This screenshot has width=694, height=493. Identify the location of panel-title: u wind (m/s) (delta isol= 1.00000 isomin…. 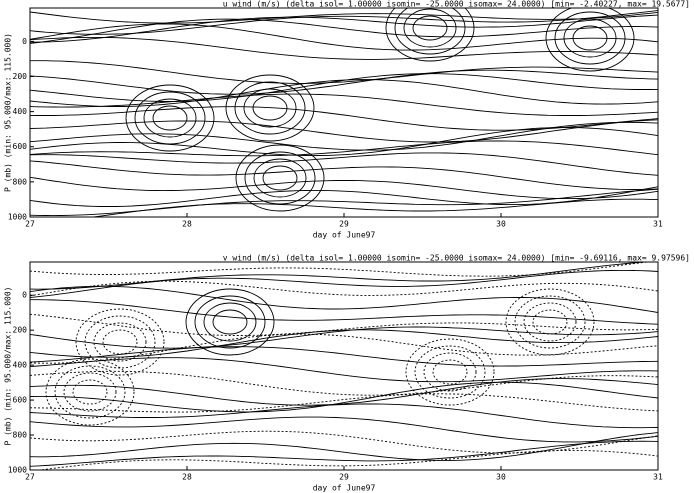
(456, 4).